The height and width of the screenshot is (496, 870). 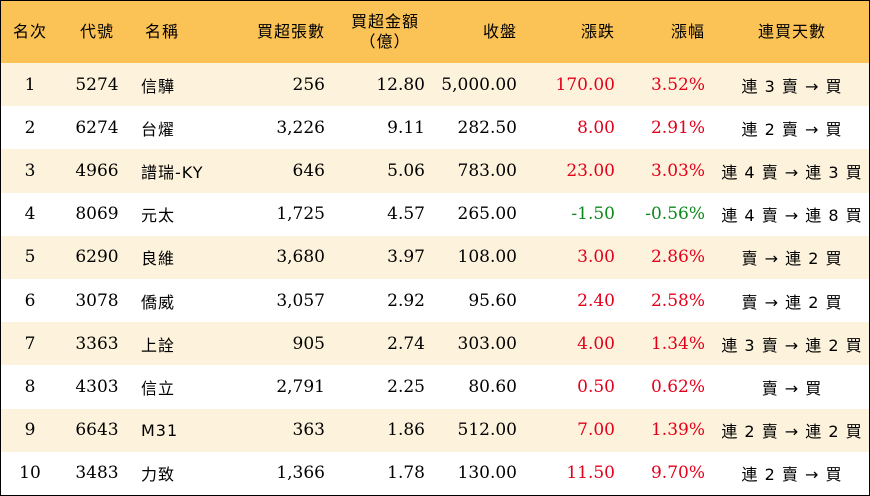 I want to click on cell-lots: 1,725, so click(x=300, y=214).